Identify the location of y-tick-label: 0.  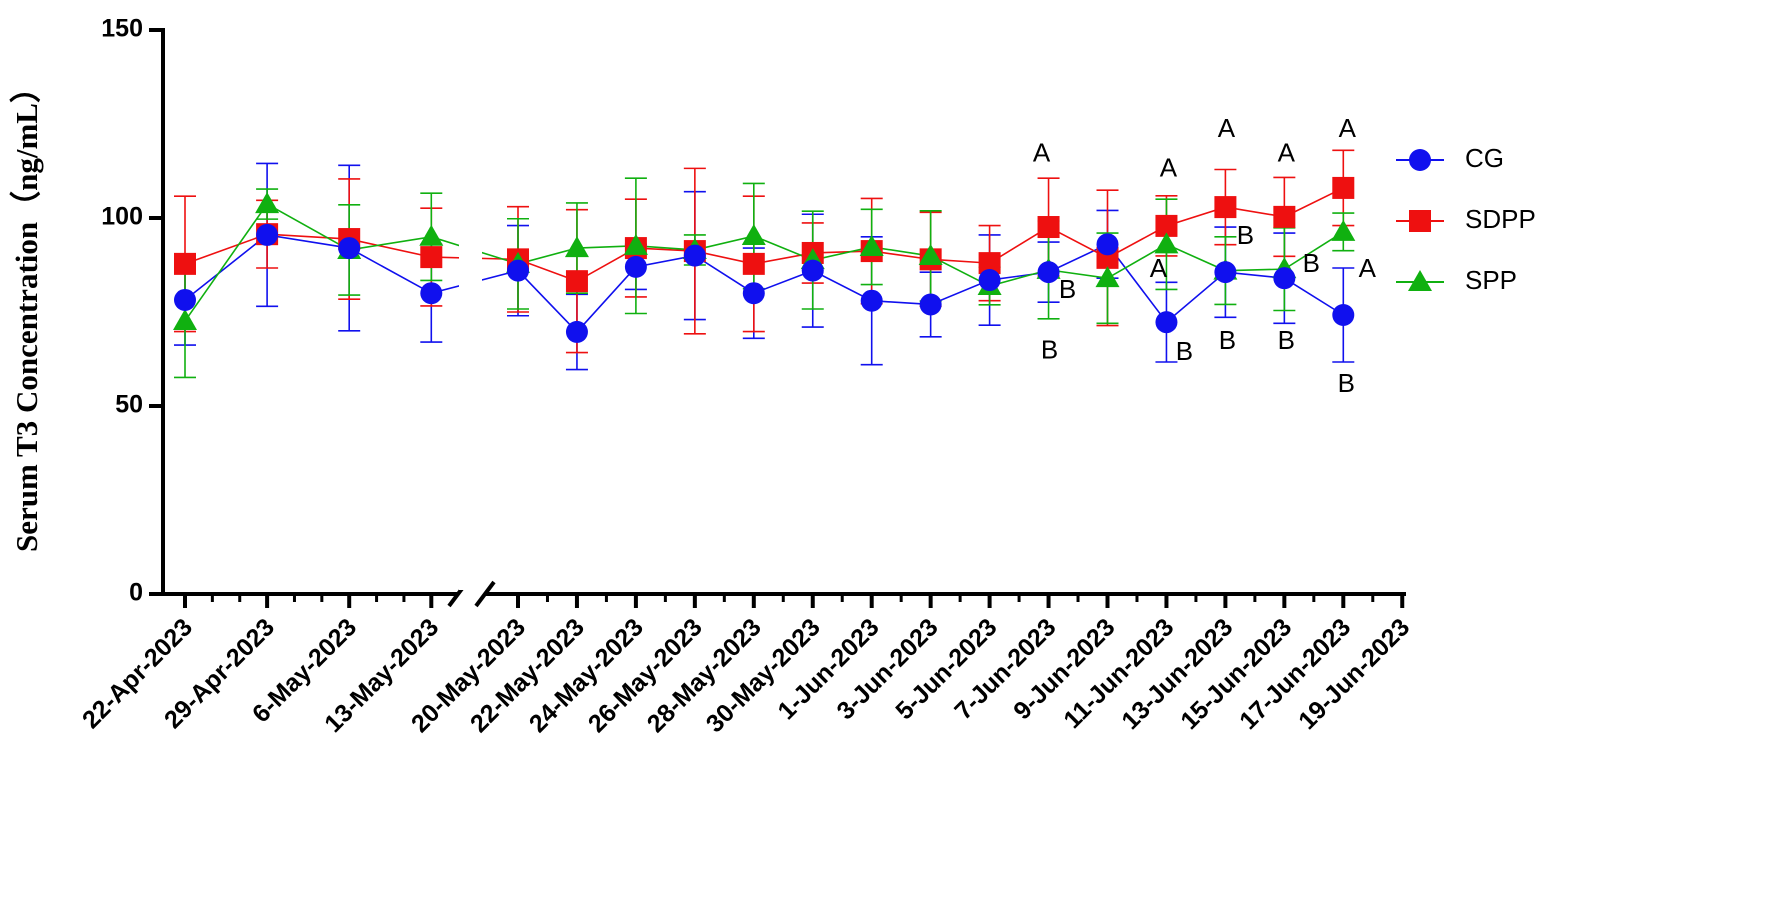
(136, 593).